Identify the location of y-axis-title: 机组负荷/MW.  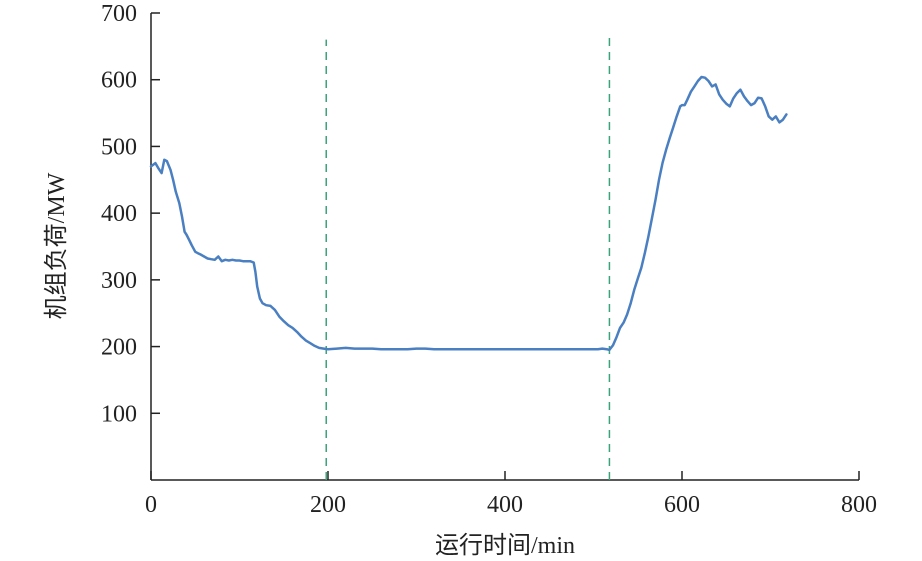
(56, 245).